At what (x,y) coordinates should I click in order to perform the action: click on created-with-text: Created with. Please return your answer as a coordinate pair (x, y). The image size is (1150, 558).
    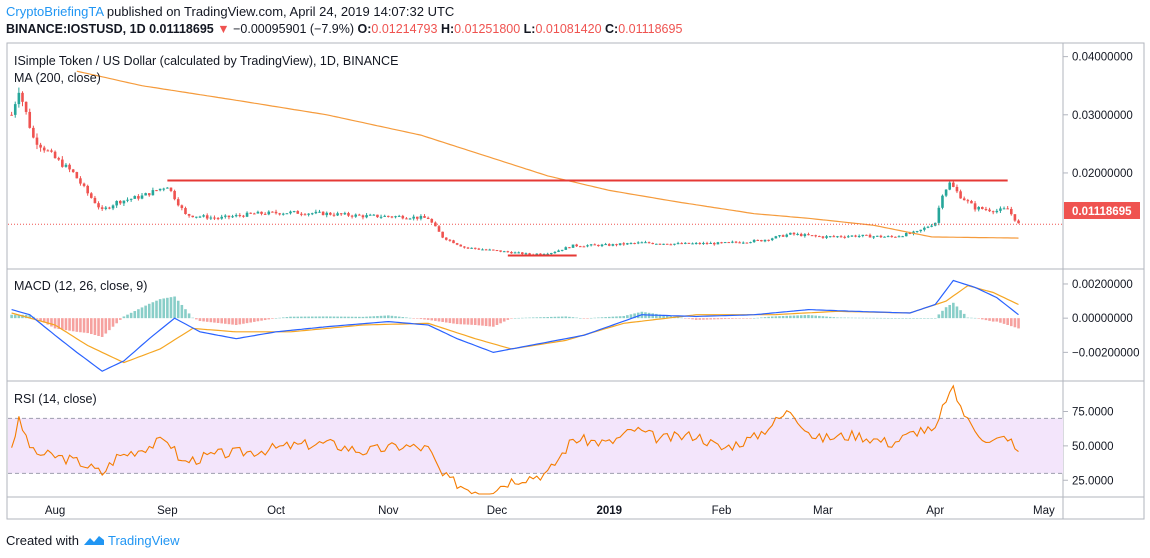
    Looking at the image, I should click on (42, 540).